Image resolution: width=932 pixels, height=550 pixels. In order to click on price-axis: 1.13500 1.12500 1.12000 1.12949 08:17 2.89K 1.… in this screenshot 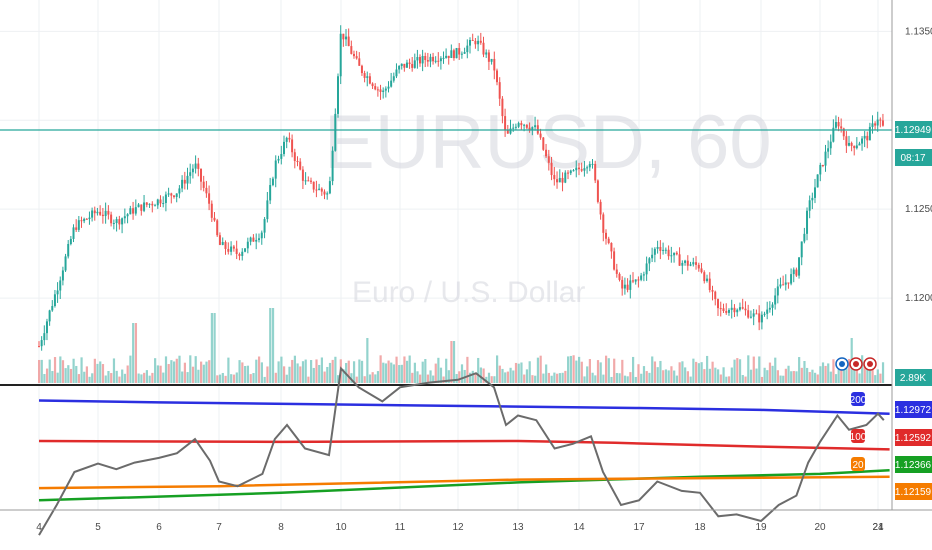, I will do `click(911, 255)`.